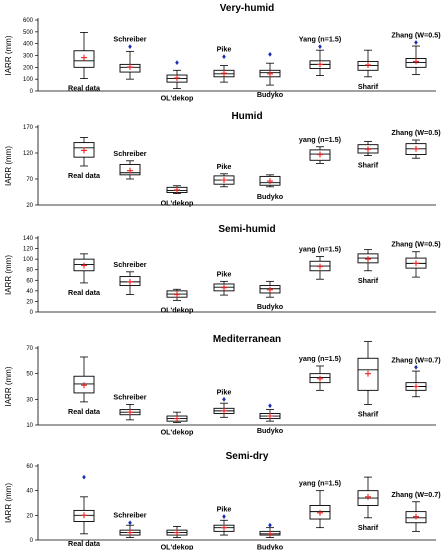 This screenshot has width=443, height=550. I want to click on y-tick-label: 50, so click(29, 375).